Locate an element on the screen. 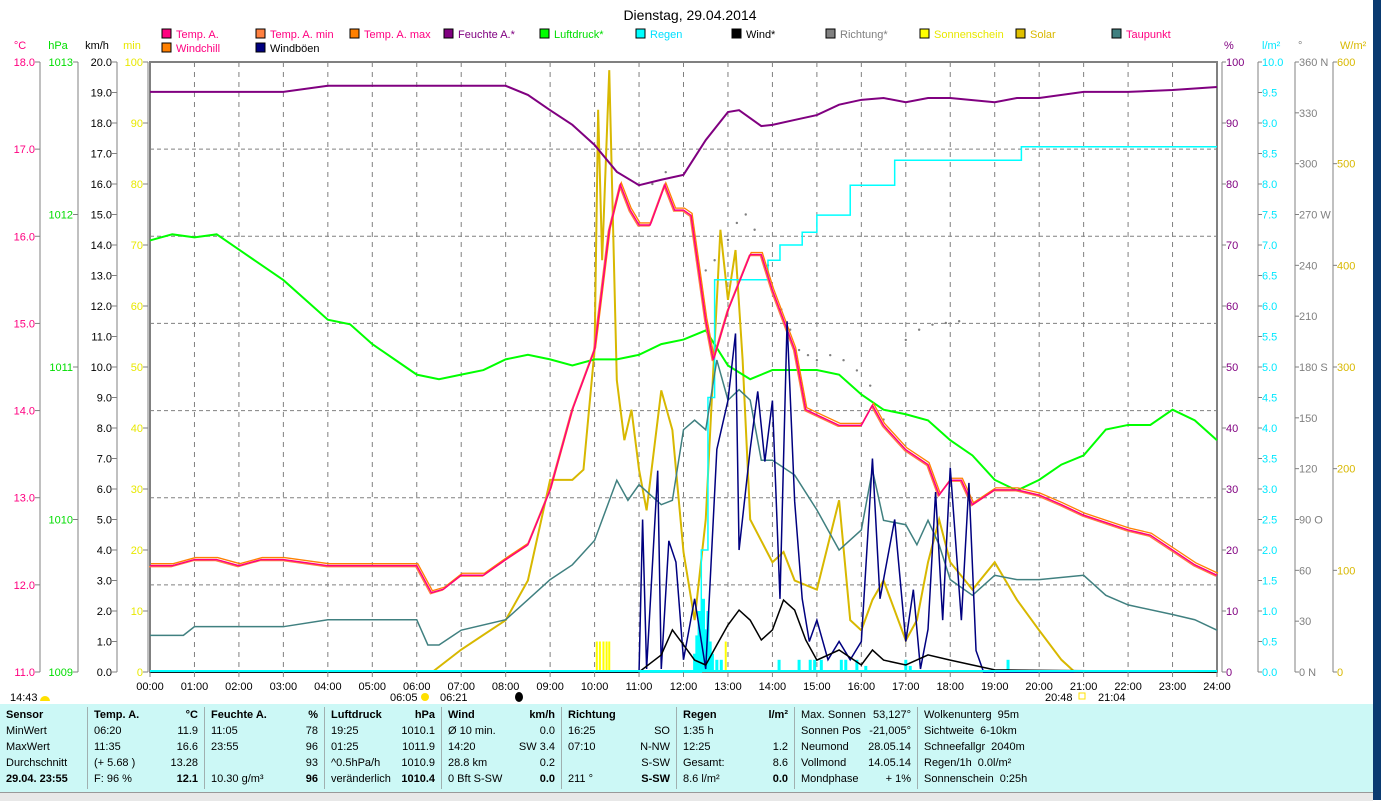  civil-sunset-time: 21:04 is located at coordinates (1112, 698).